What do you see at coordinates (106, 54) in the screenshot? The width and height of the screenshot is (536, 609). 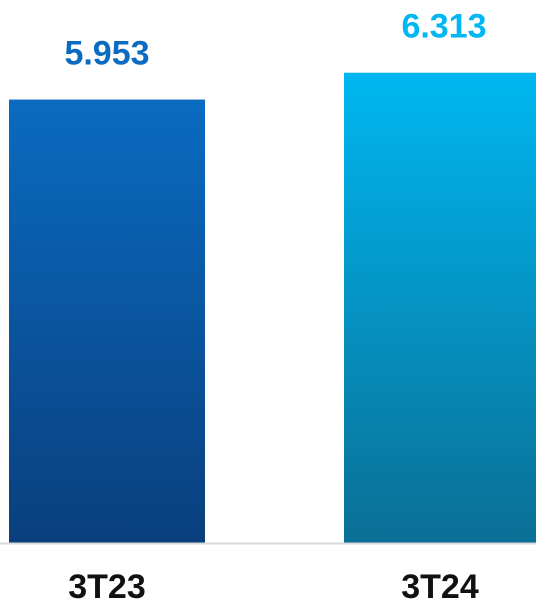 I see `value-label-3T23: 5.953` at bounding box center [106, 54].